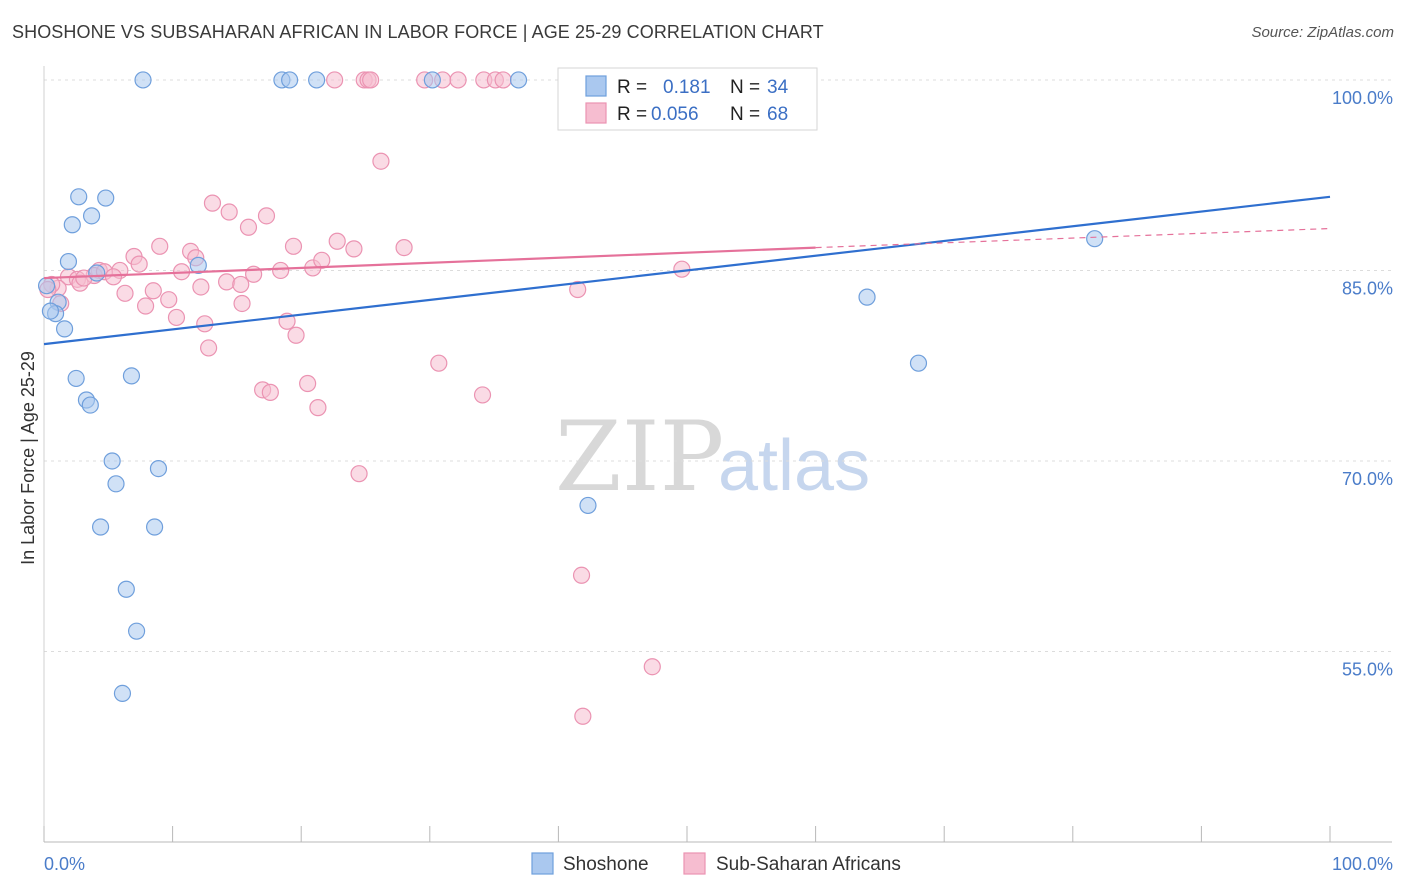 Image resolution: width=1406 pixels, height=892 pixels. Describe the element at coordinates (632, 87) in the screenshot. I see `legend-r-label-shoshone: R =` at that location.